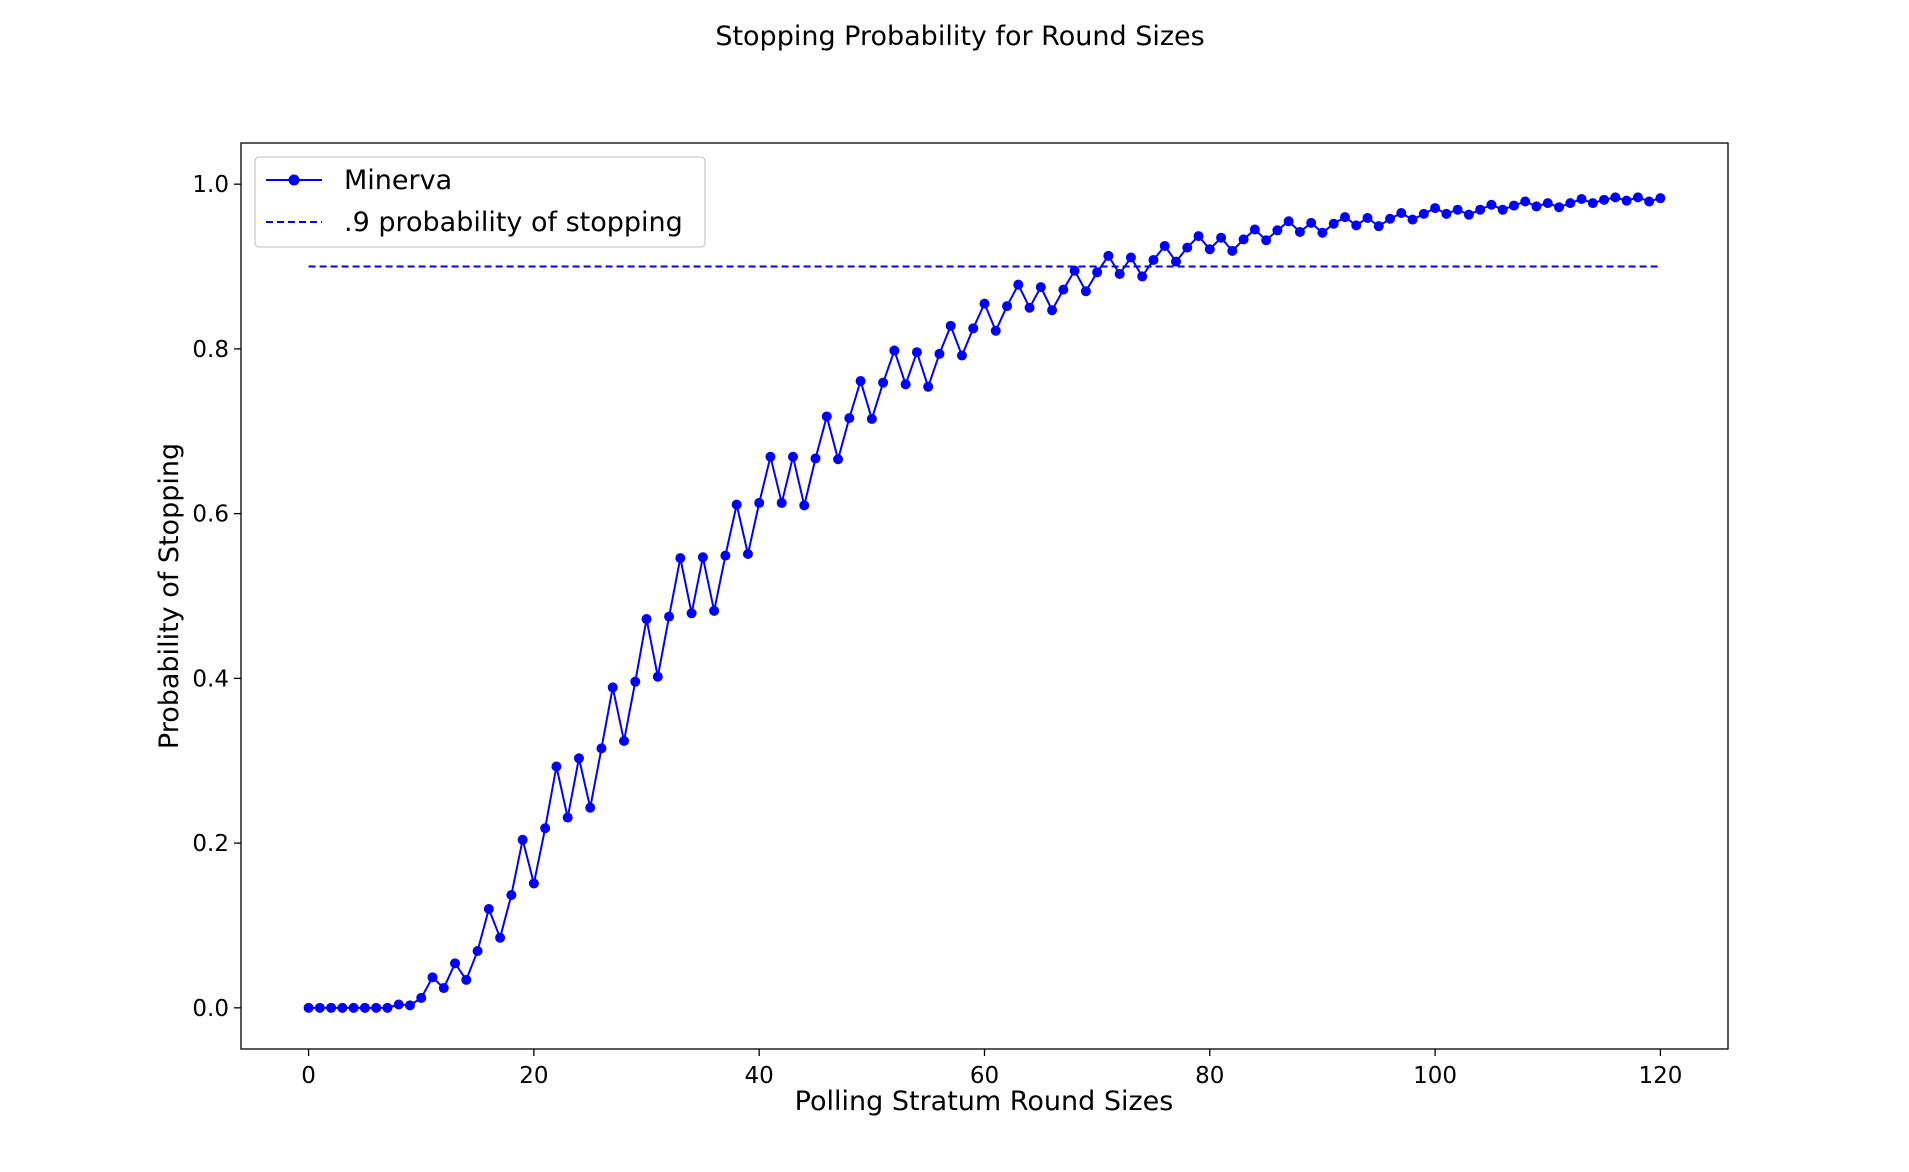 The height and width of the screenshot is (1172, 1909). I want to click on legend-box, so click(480, 202).